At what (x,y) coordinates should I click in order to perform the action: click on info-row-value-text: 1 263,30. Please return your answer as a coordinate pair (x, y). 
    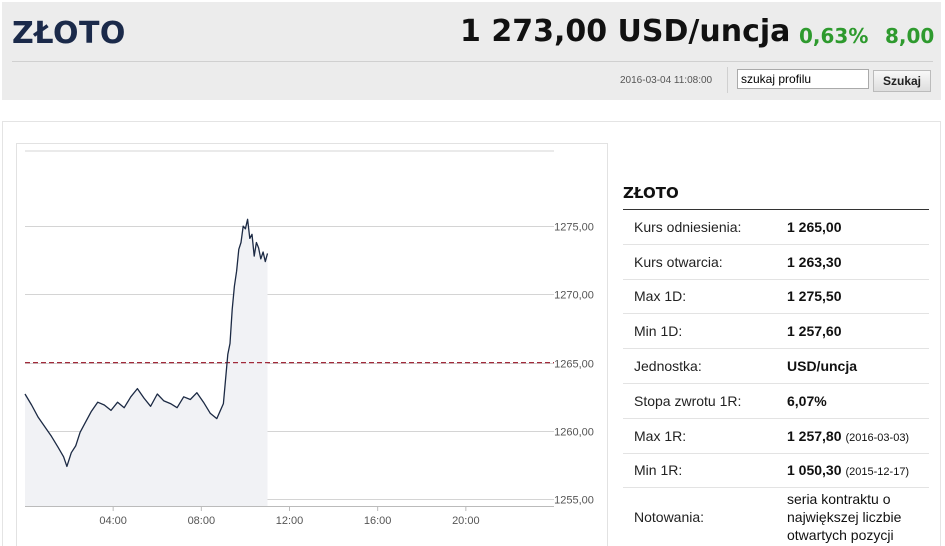
    Looking at the image, I should click on (814, 261).